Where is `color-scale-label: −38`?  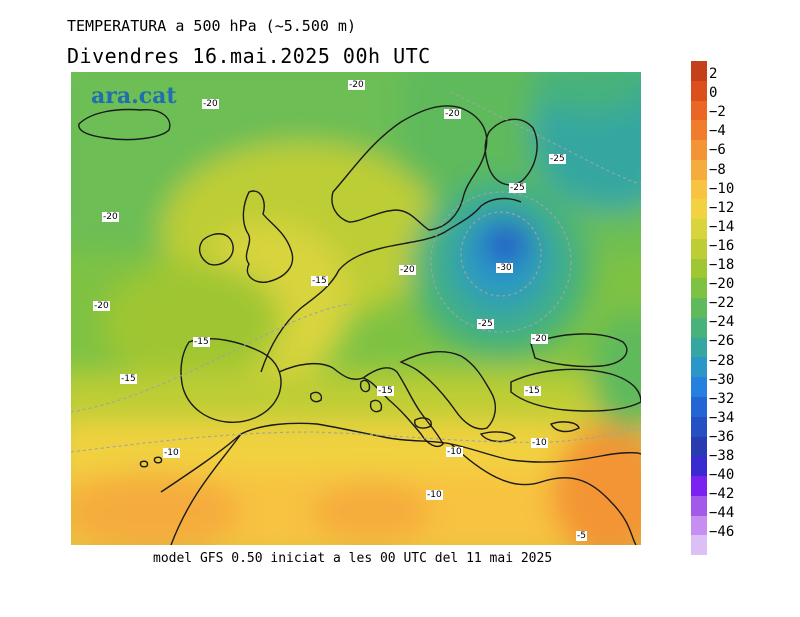
color-scale-label: −38 is located at coordinates (722, 456).